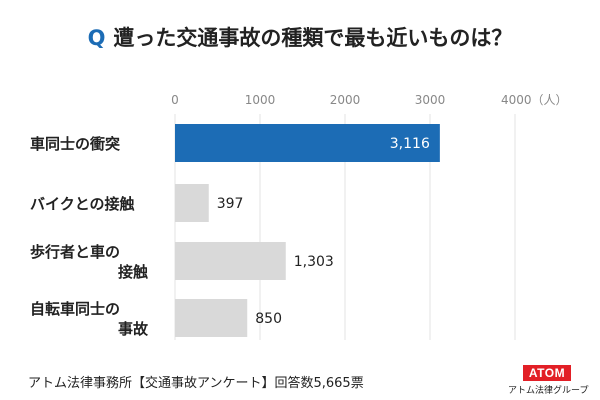 The height and width of the screenshot is (400, 600). I want to click on x-tick-label: 4000（人）, so click(534, 100).